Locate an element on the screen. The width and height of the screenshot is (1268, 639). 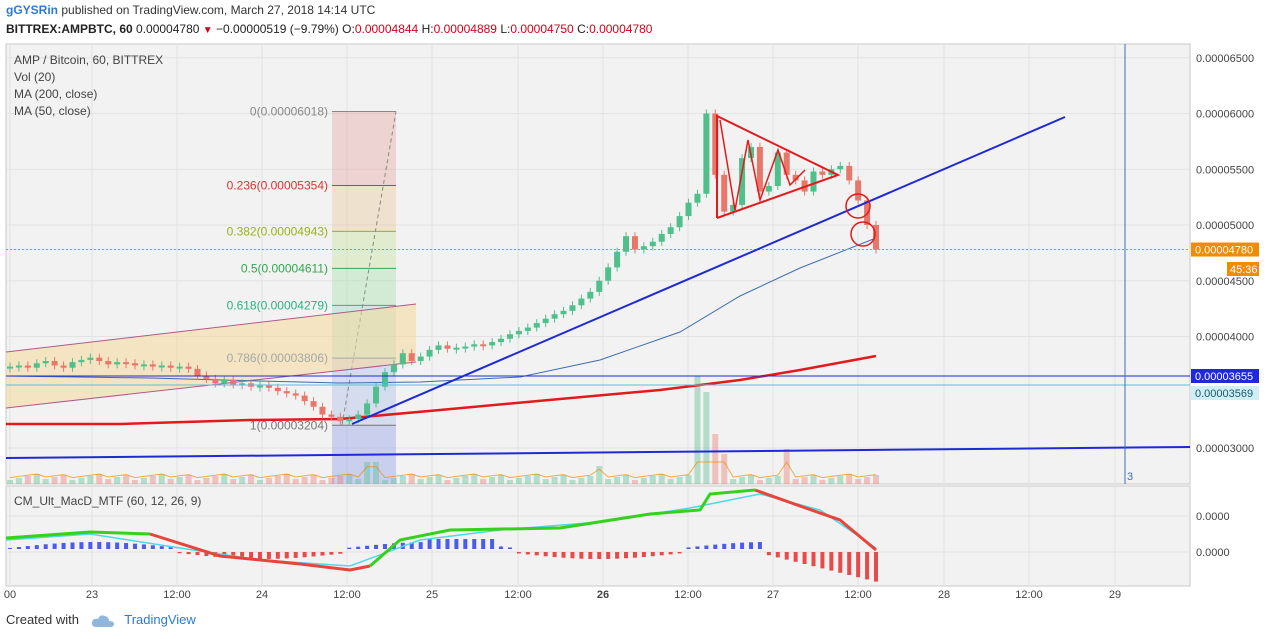
level2-tag: 0.00003569 is located at coordinates (1224, 394).